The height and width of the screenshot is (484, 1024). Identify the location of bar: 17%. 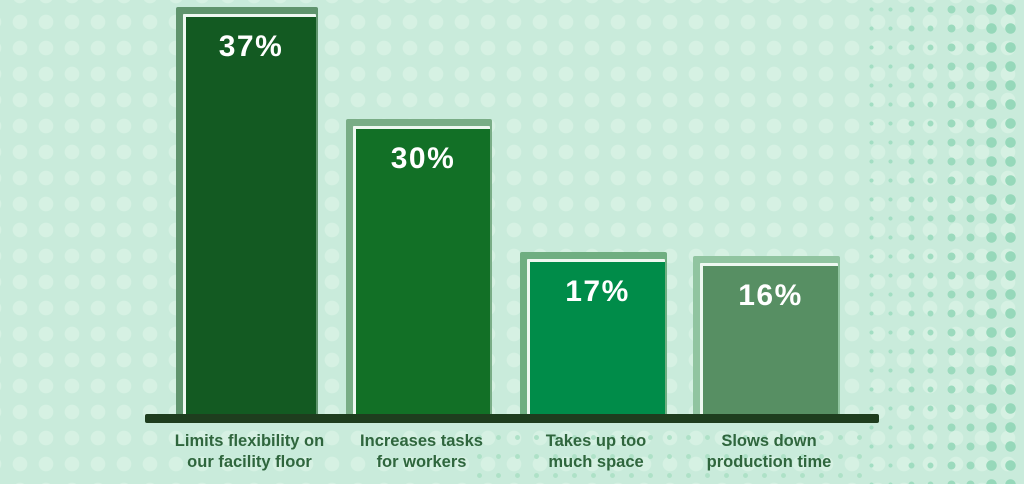
(596, 338).